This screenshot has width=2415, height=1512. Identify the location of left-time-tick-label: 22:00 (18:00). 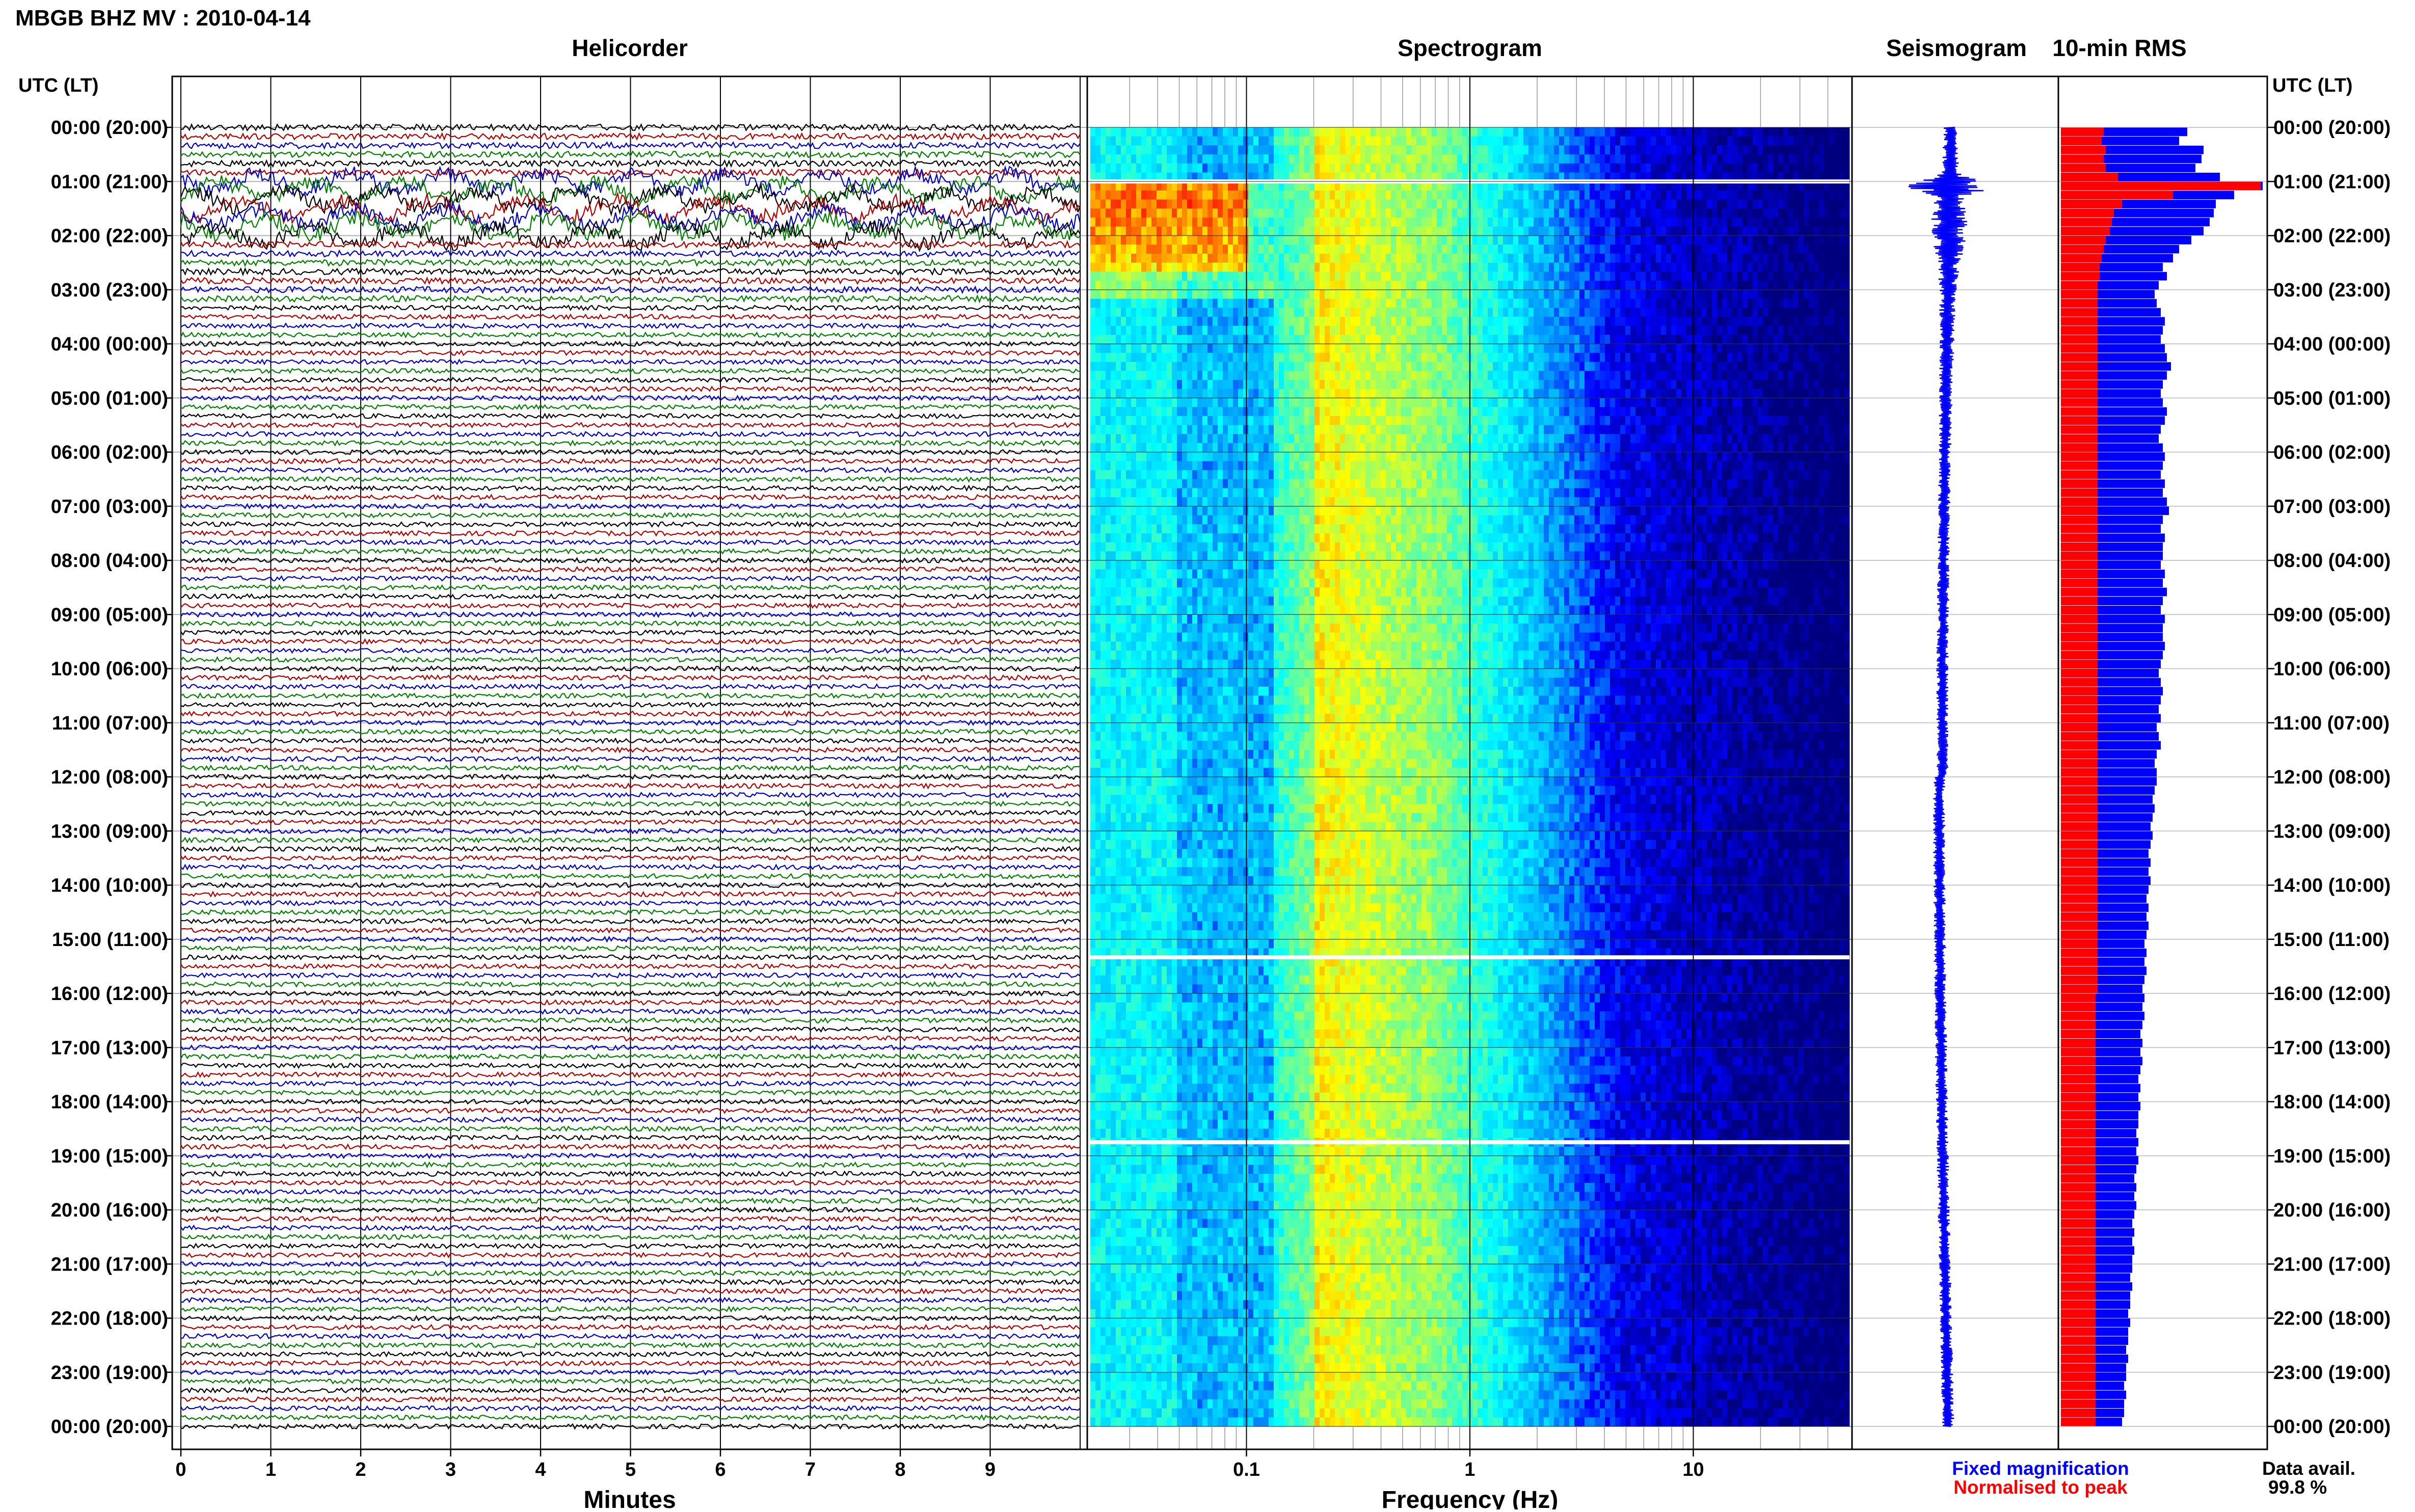
(109, 1319).